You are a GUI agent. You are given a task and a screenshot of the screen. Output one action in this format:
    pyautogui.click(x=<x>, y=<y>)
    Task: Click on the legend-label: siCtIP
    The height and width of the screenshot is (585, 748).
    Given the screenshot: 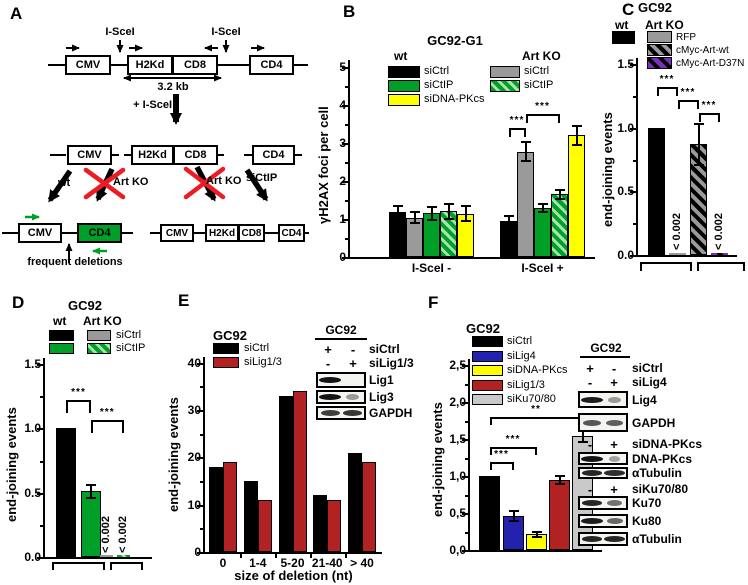 What is the action you would take?
    pyautogui.click(x=439, y=85)
    